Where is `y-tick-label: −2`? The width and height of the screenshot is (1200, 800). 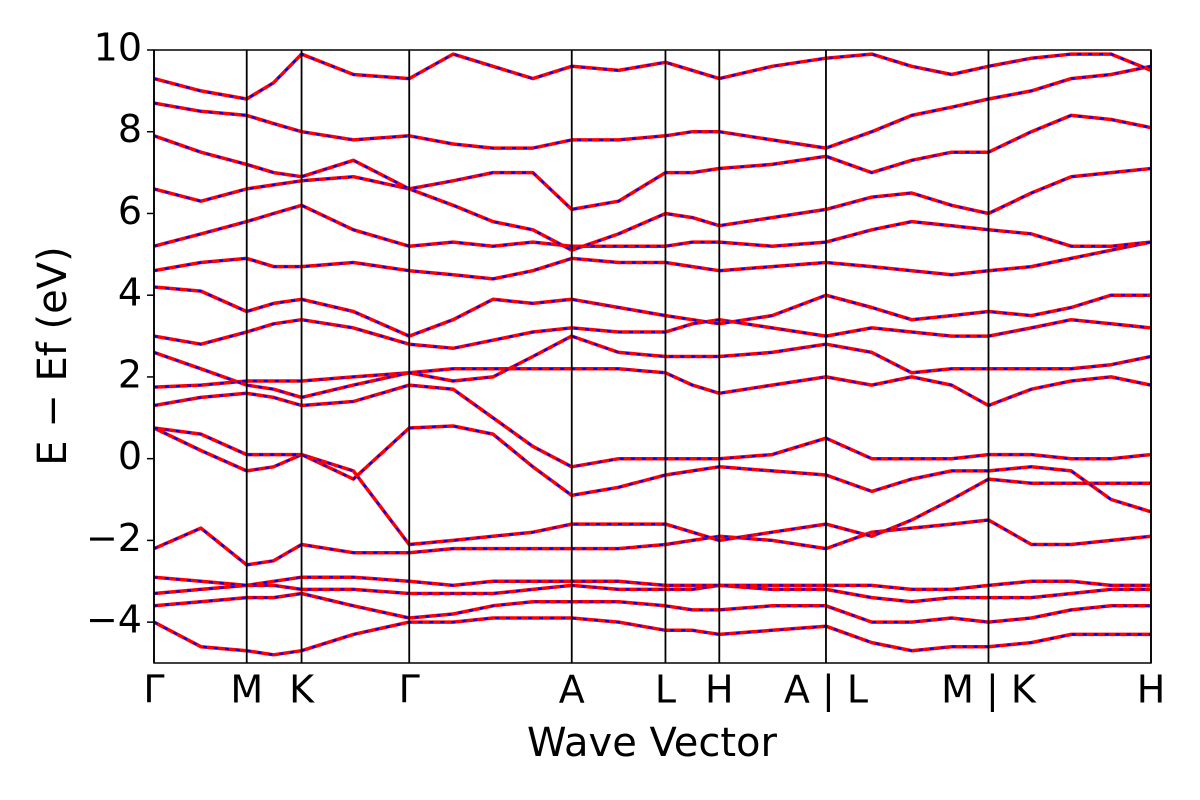
y-tick-label: −2 is located at coordinates (114, 538).